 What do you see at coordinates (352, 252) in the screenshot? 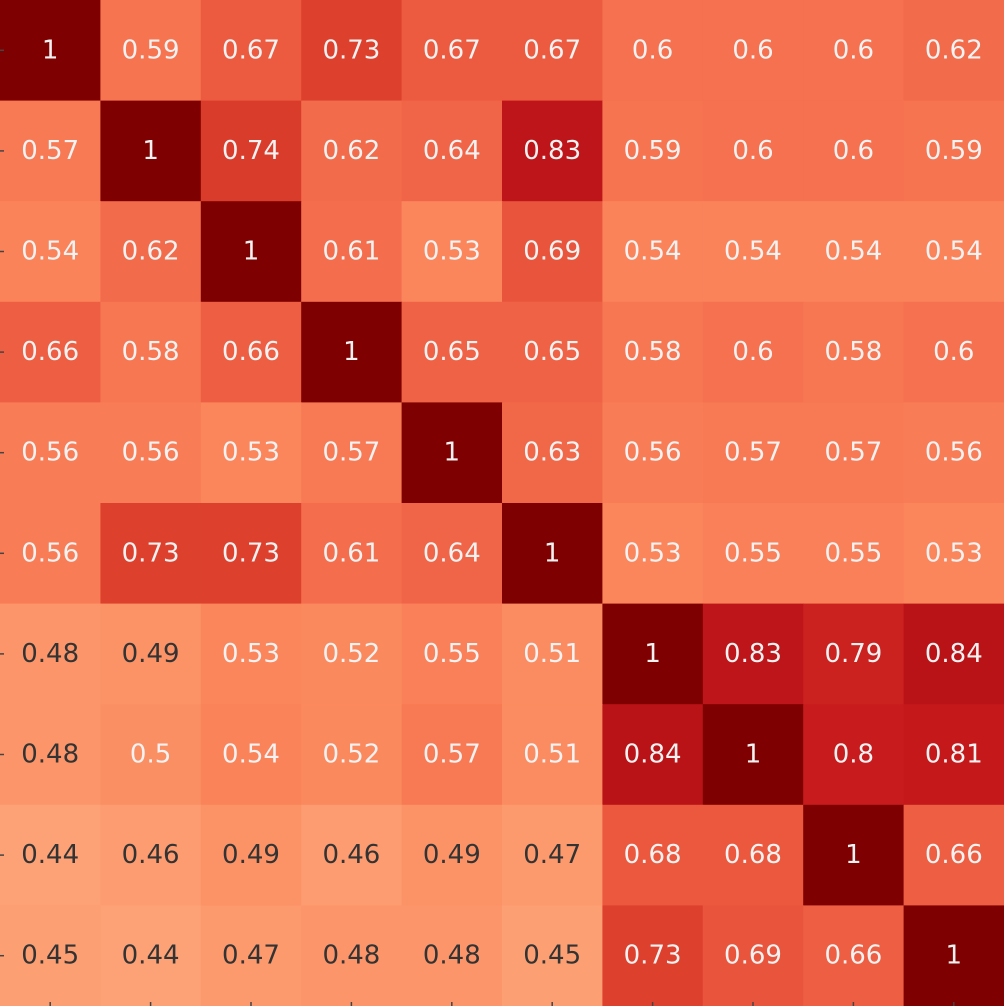
I see `heatmap-cell-r2-c3` at bounding box center [352, 252].